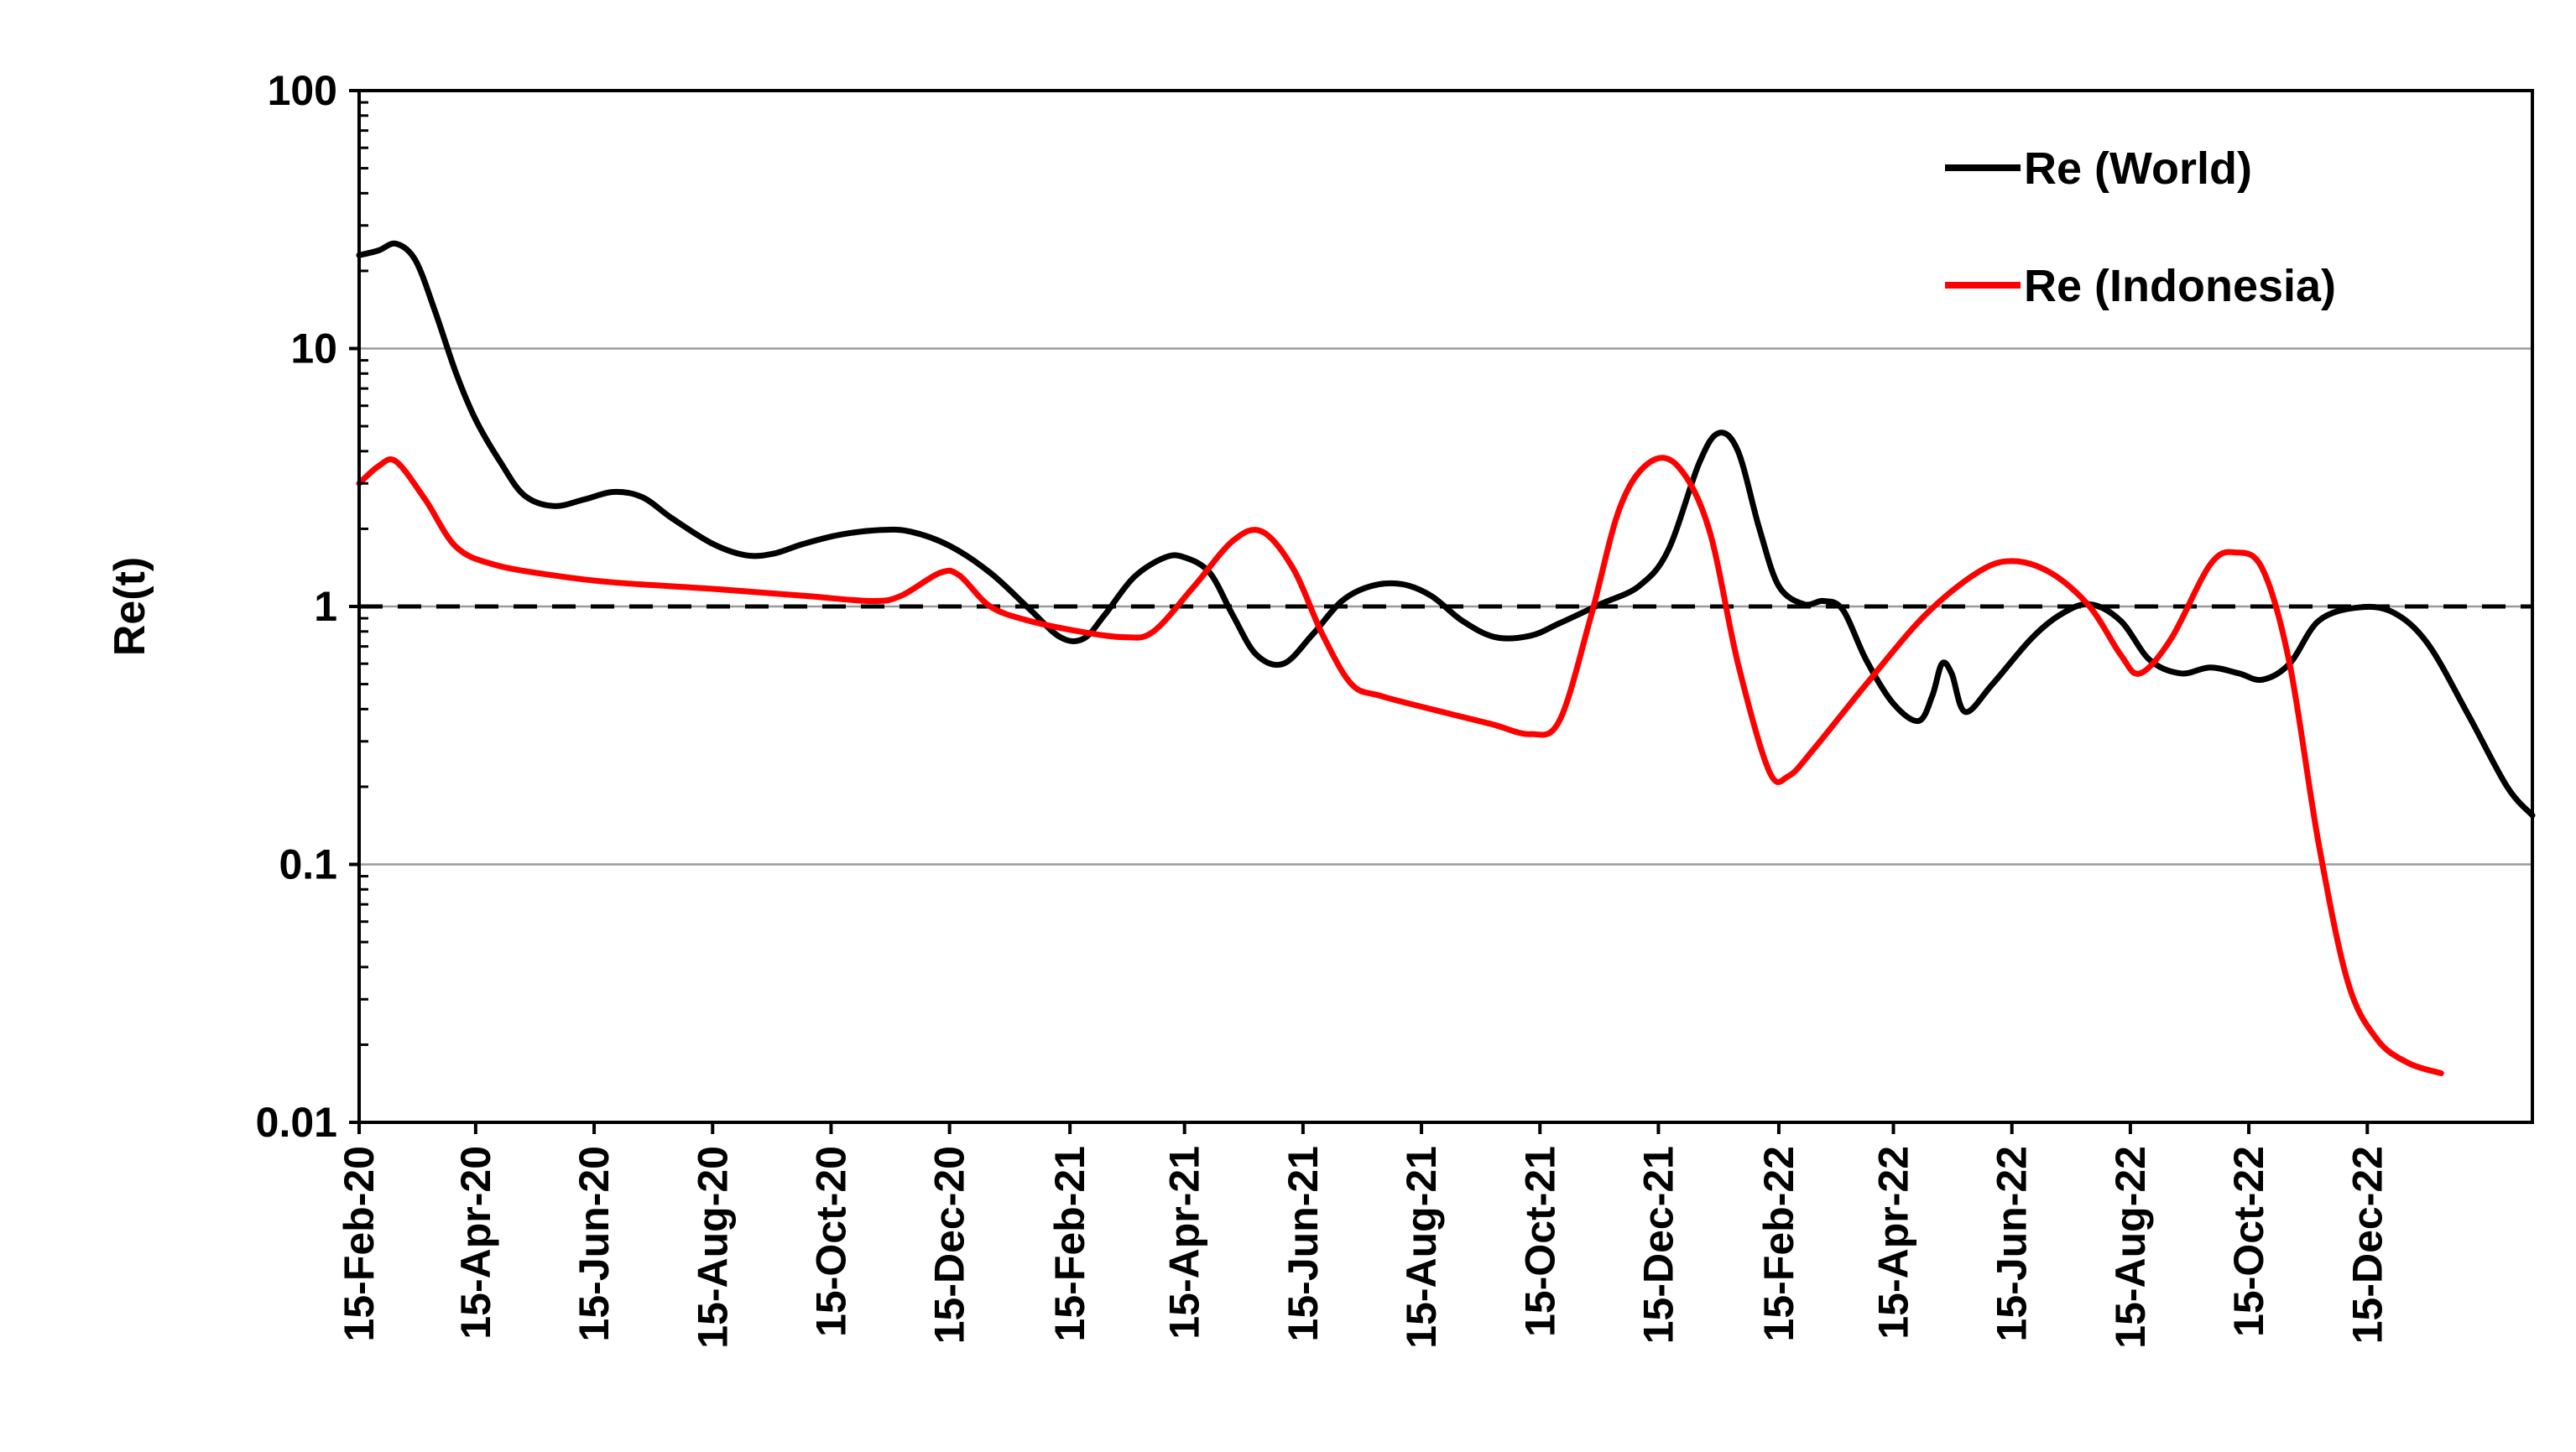  I want to click on x-tick-label: 15-Aug-20, so click(712, 1247).